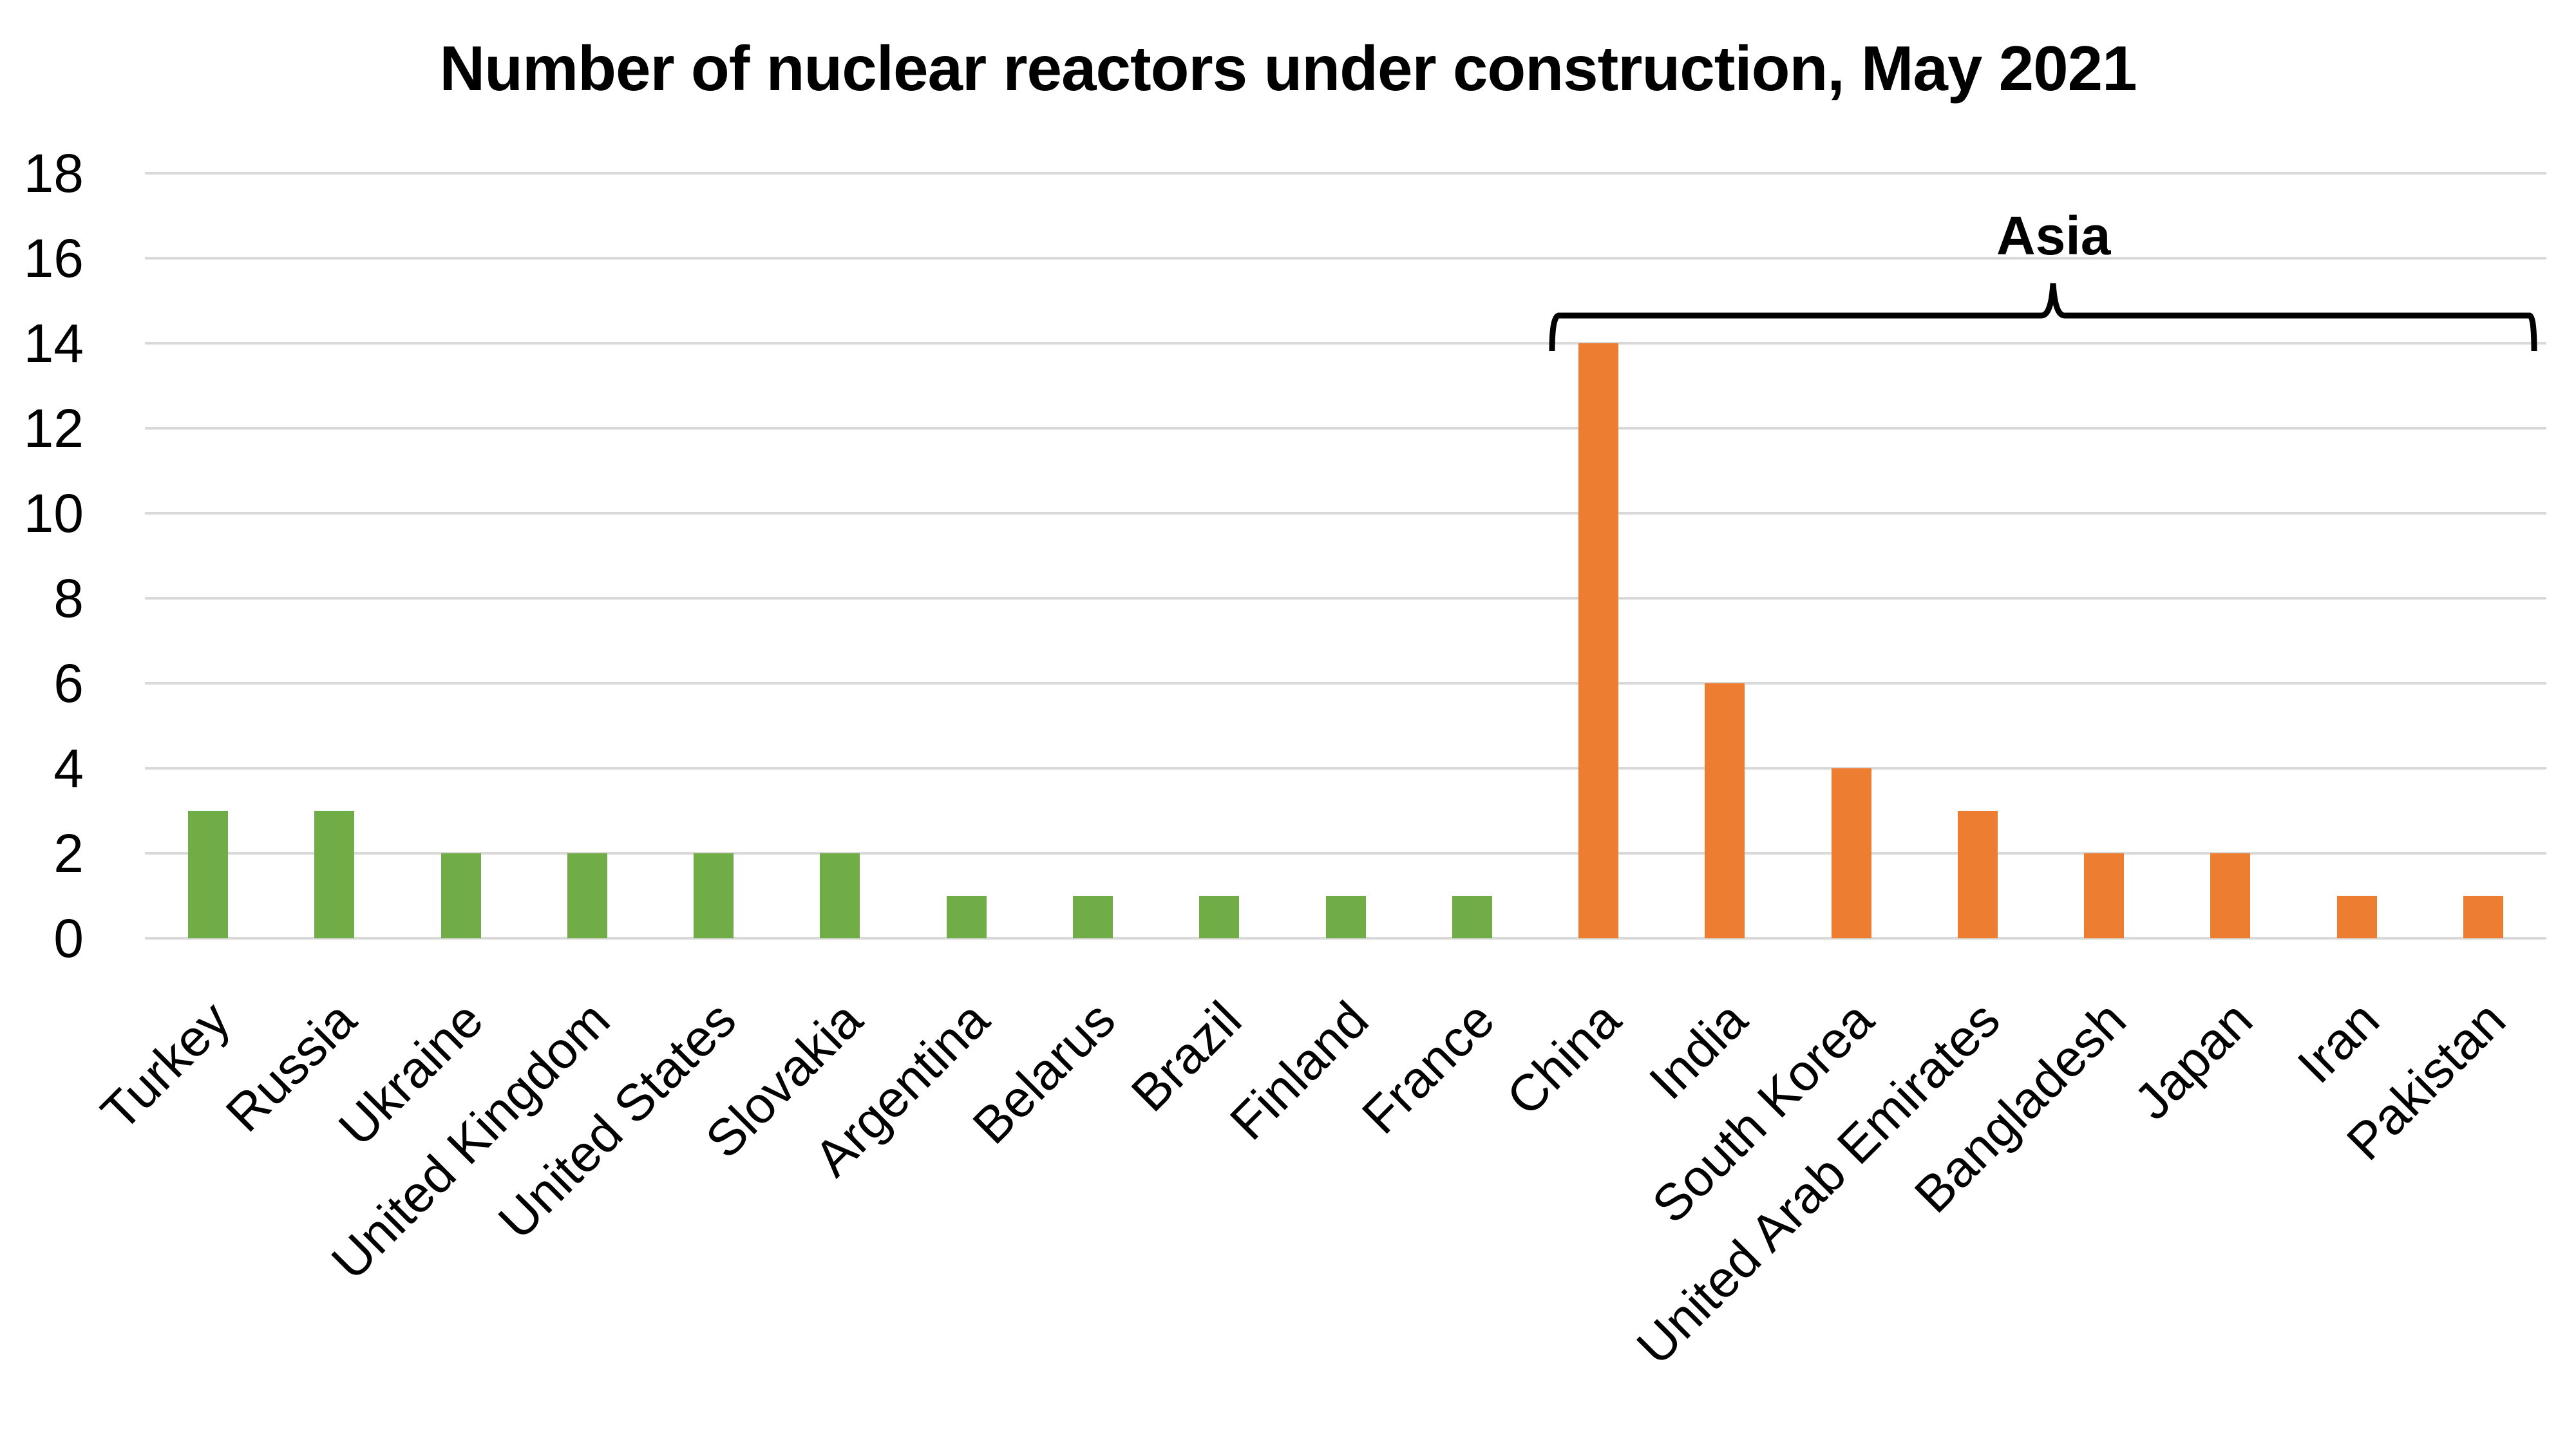 Image resolution: width=2576 pixels, height=1449 pixels. Describe the element at coordinates (68, 598) in the screenshot. I see `y-tick-label: 8` at that location.